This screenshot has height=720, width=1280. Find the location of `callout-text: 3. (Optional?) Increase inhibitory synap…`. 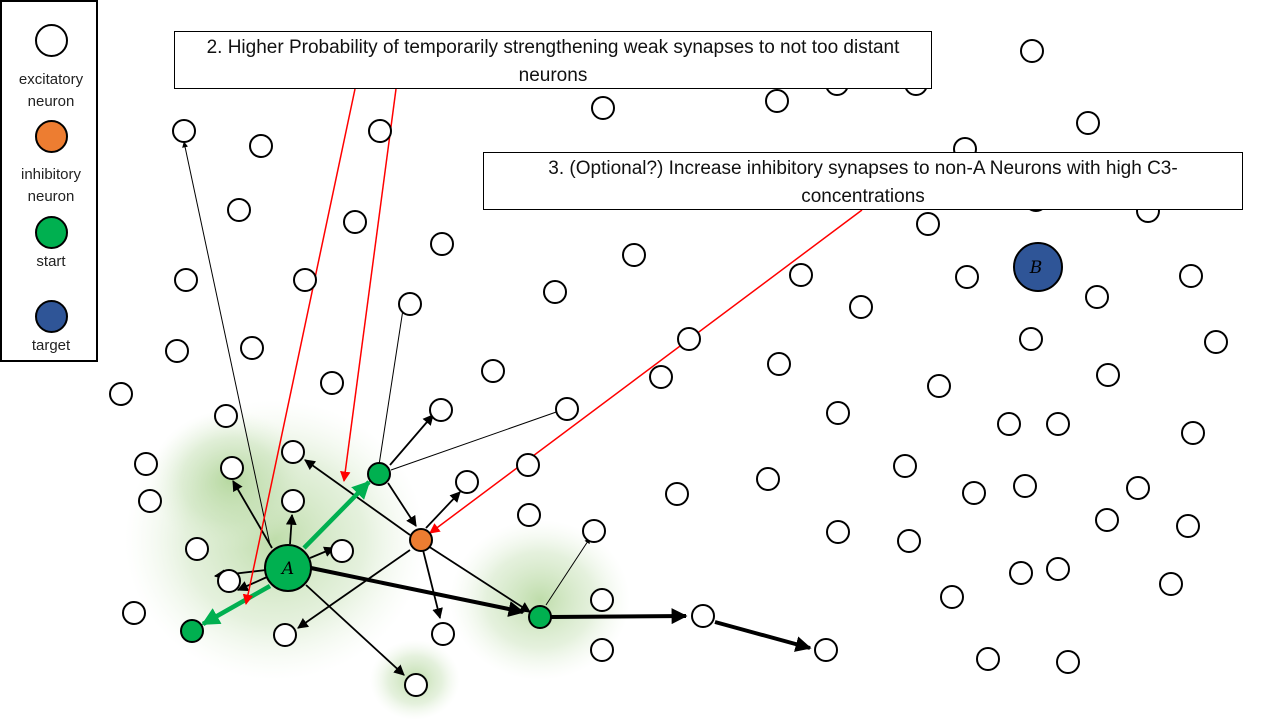

callout-text: 3. (Optional?) Increase inhibitory synap… is located at coordinates (863, 182).